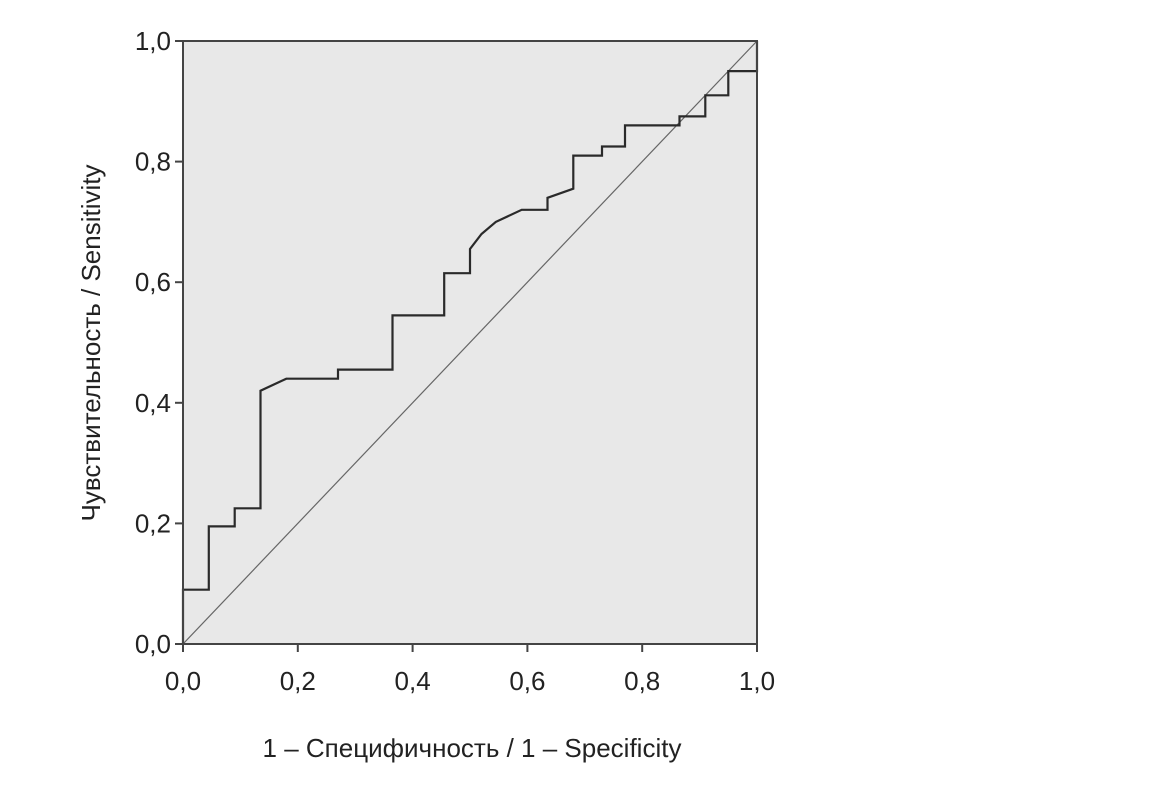 The height and width of the screenshot is (792, 1160). Describe the element at coordinates (298, 681) in the screenshot. I see `x-tick-label: 0,2` at that location.